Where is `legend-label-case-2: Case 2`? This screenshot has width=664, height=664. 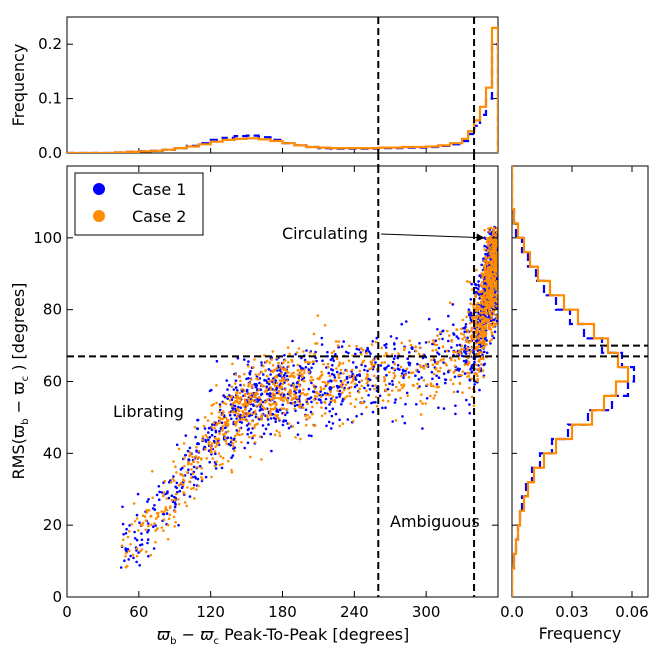
legend-label-case-2: Case 2 is located at coordinates (159, 216).